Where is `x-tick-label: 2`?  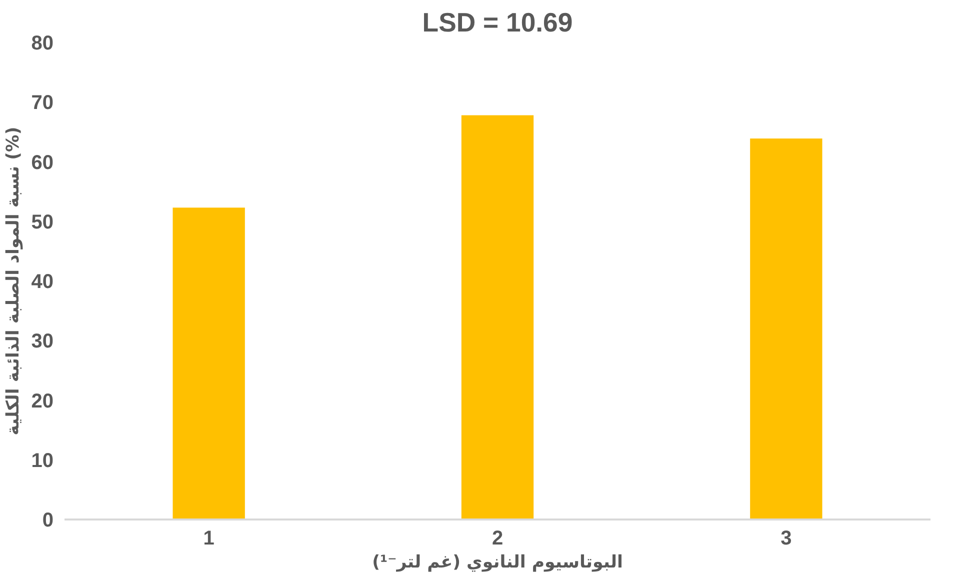
x-tick-label: 2 is located at coordinates (498, 539).